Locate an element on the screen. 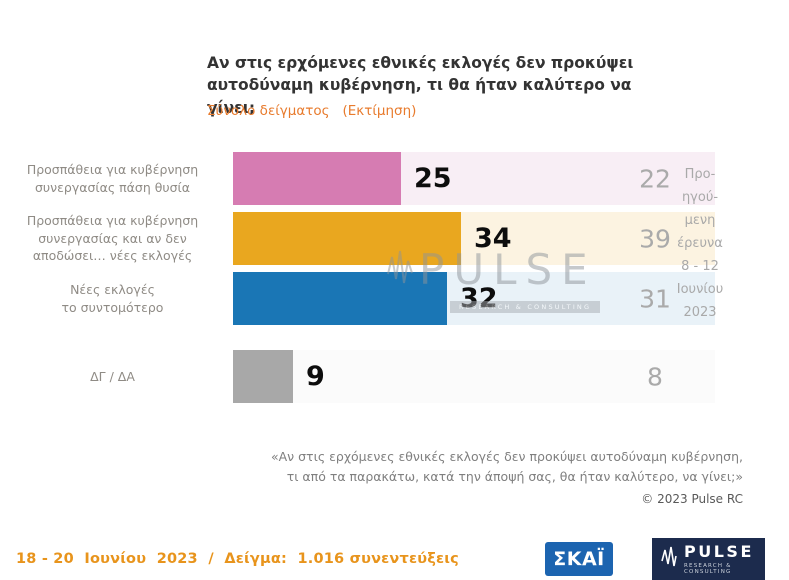 The width and height of the screenshot is (789, 580). bar-track: 32 31 is located at coordinates (474, 298).